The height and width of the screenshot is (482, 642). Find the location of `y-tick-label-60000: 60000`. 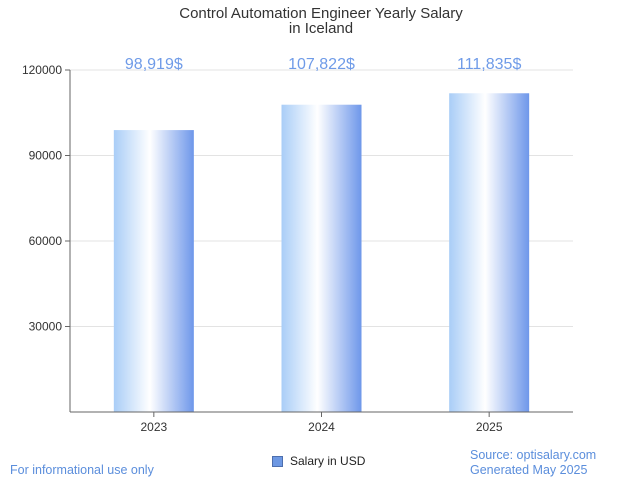

y-tick-label-60000: 60000 is located at coordinates (46, 241).